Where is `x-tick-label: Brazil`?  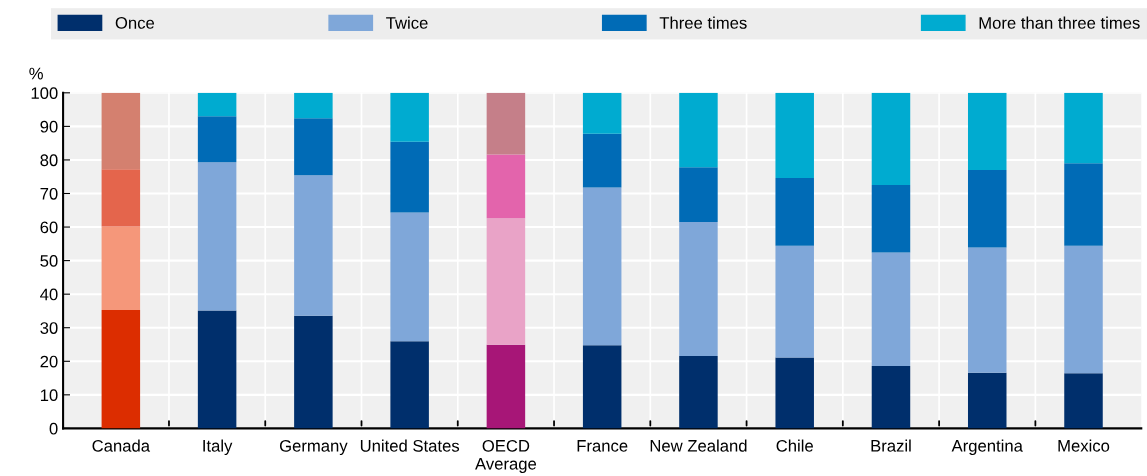
x-tick-label: Brazil is located at coordinates (891, 445).